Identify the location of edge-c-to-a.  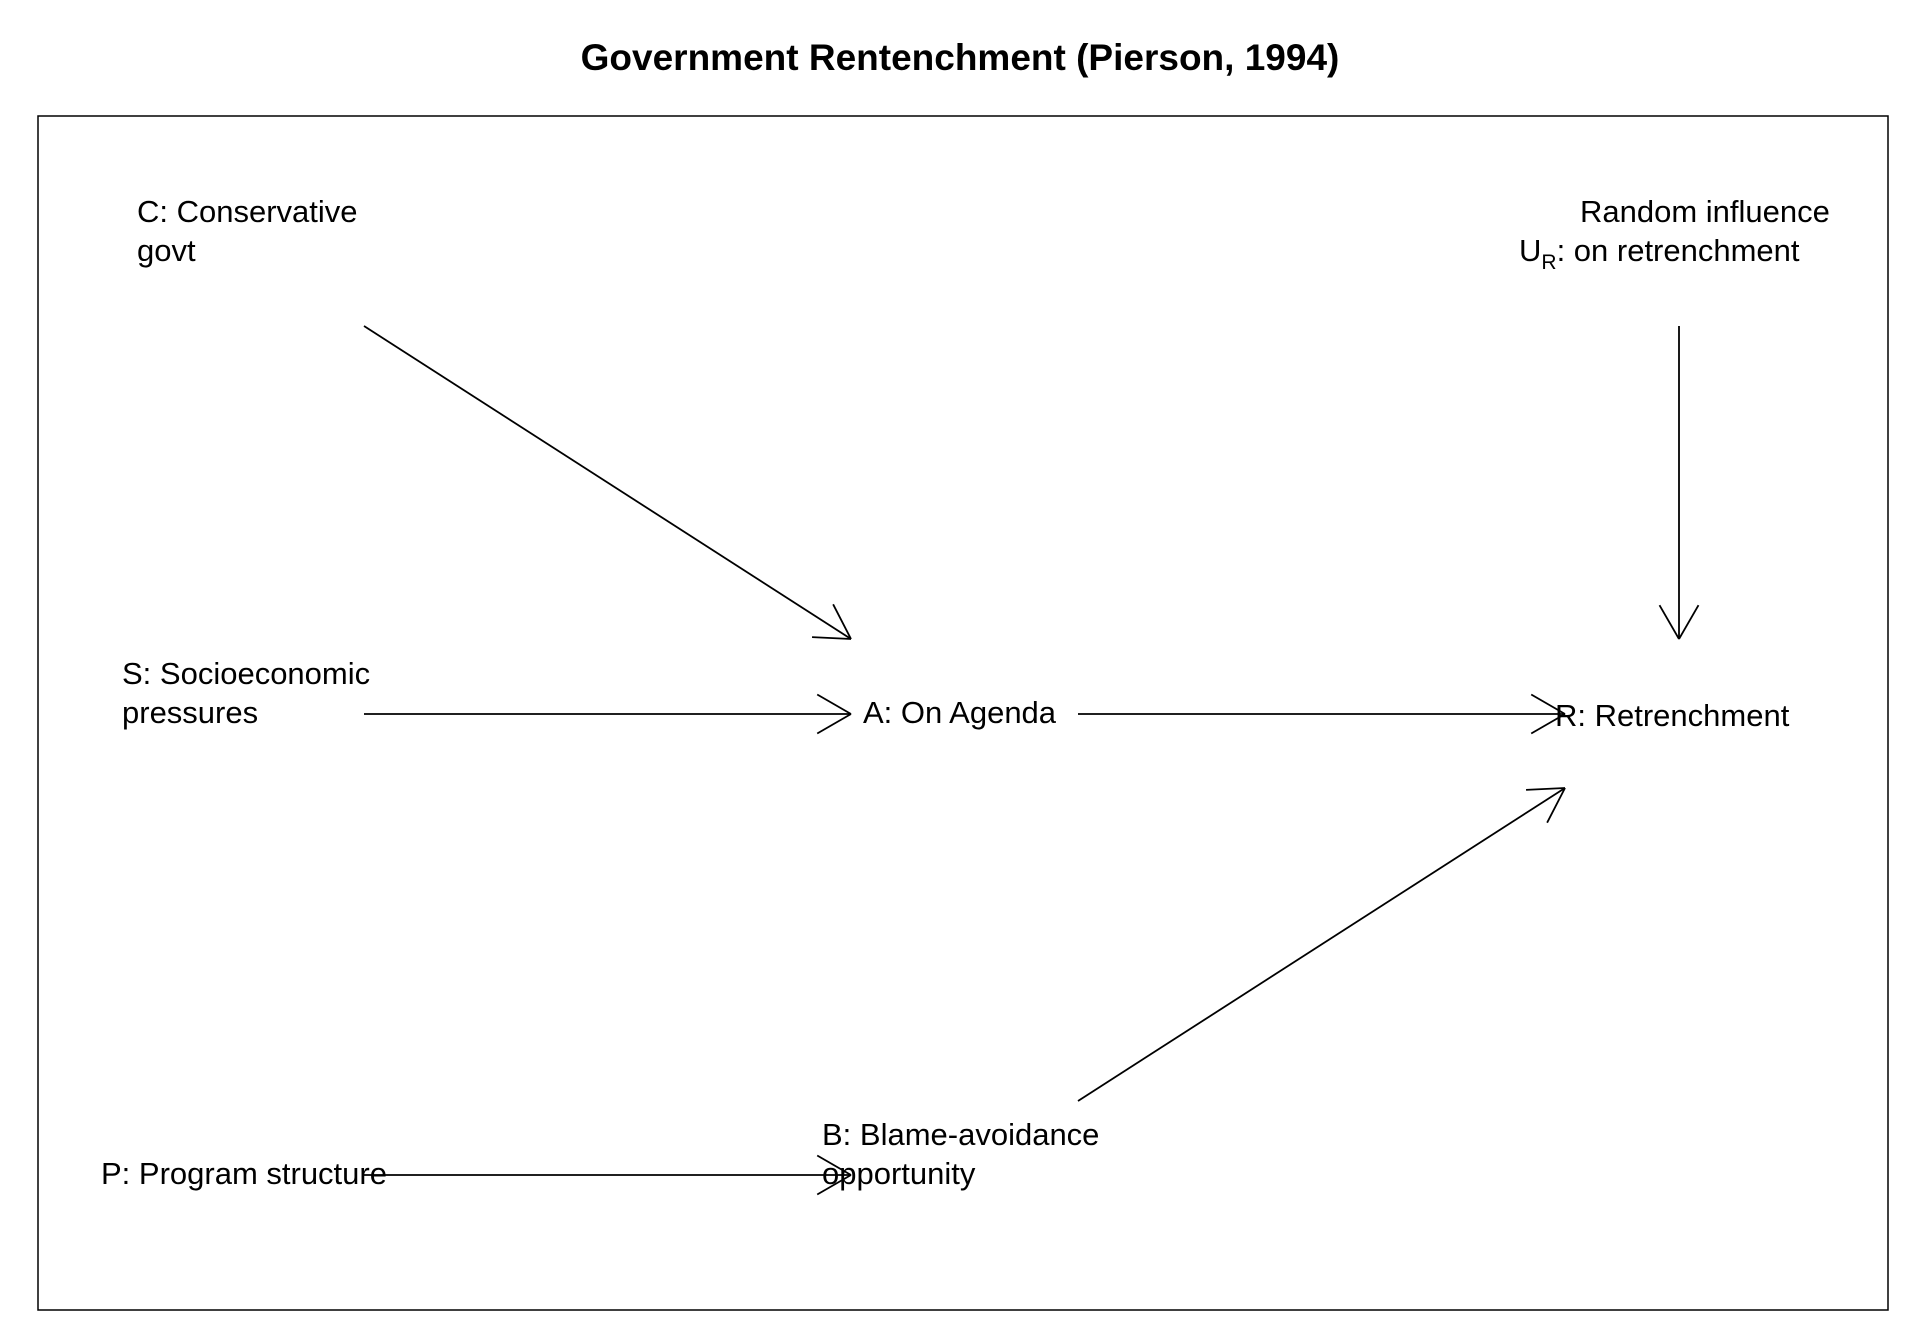
(607, 482).